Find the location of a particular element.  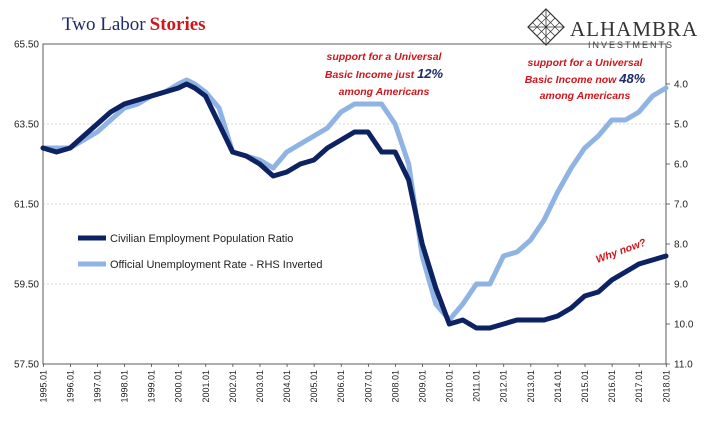

chart-title-part2: Stories is located at coordinates (178, 24).